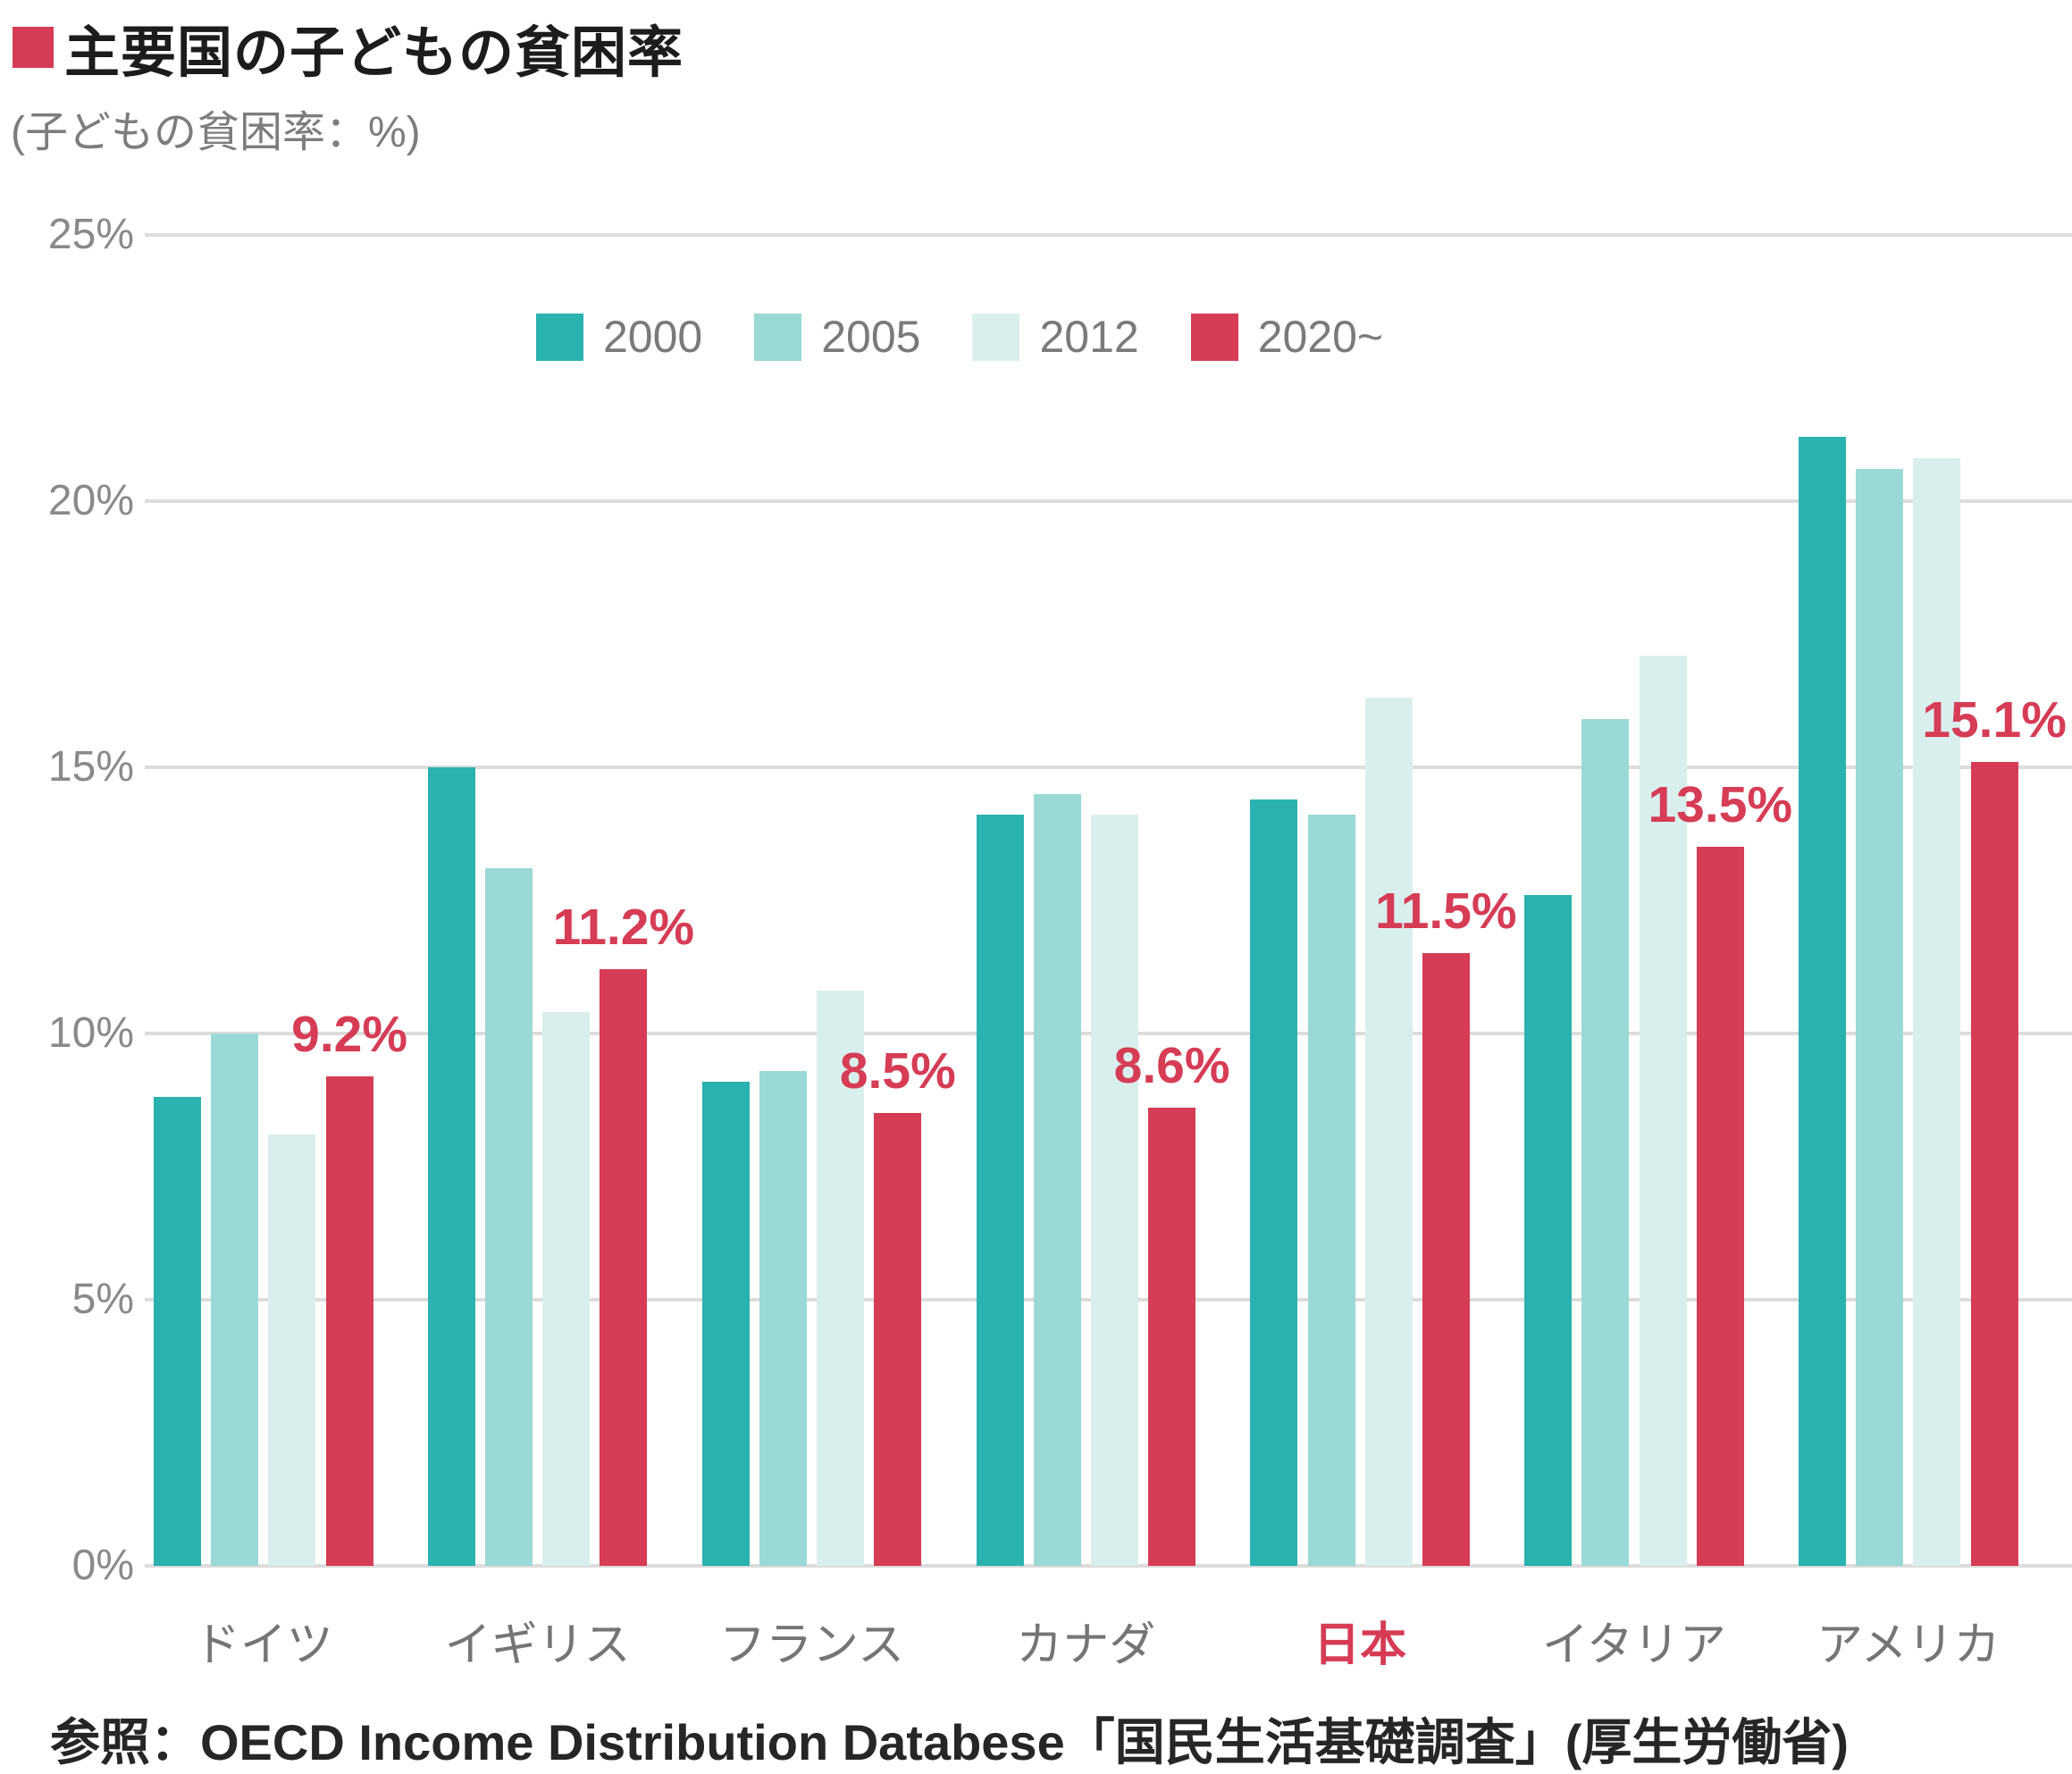 The height and width of the screenshot is (1774, 2072). I want to click on y-axis-unit-label: (子どもの貧困率：%), so click(216, 132).